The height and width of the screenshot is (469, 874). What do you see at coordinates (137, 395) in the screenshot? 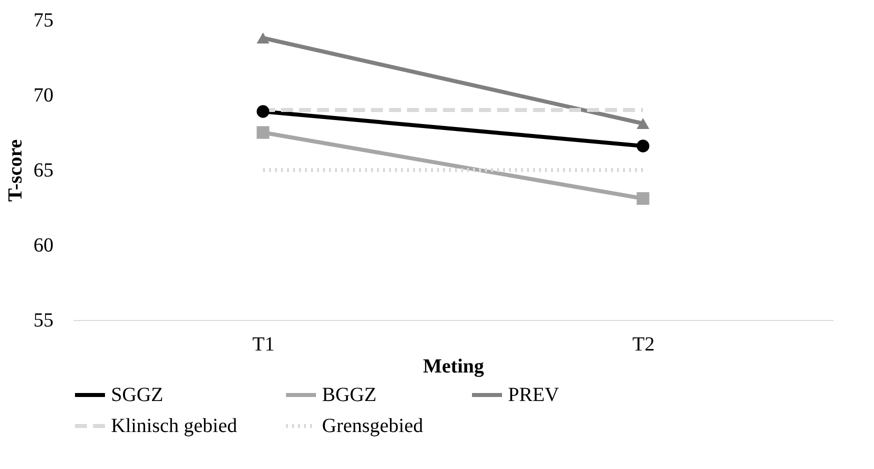
I see `legend-label: SGGZ` at bounding box center [137, 395].